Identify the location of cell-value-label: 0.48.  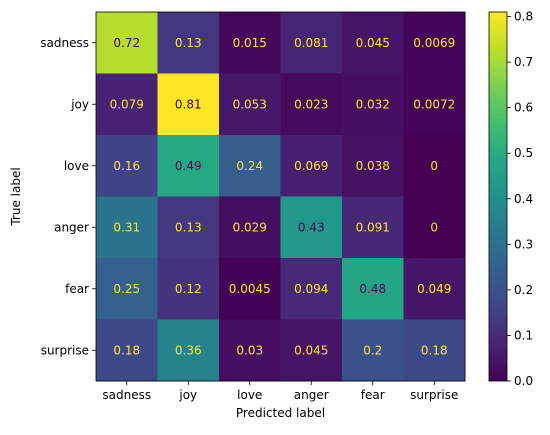
(372, 289).